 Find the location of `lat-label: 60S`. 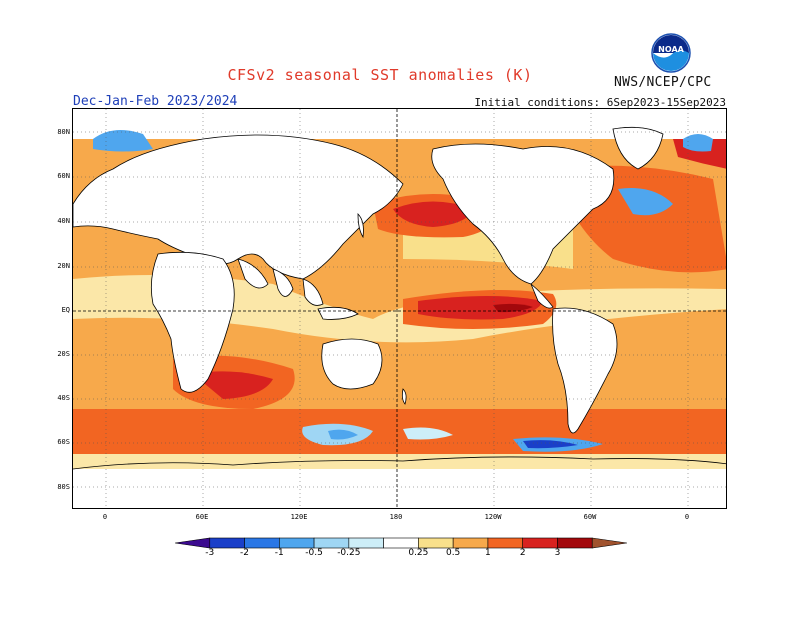

lat-label: 60S is located at coordinates (63, 442).